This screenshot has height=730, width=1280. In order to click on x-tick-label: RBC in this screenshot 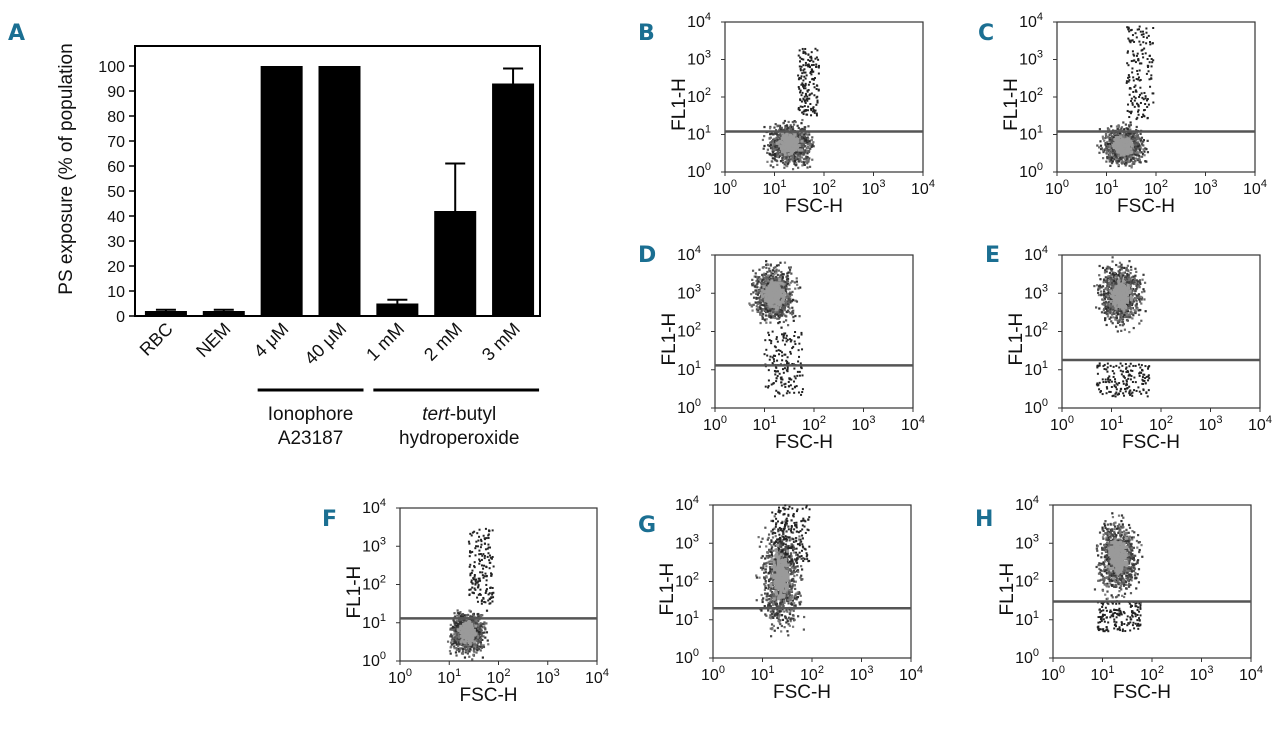, I will do `click(156, 339)`.